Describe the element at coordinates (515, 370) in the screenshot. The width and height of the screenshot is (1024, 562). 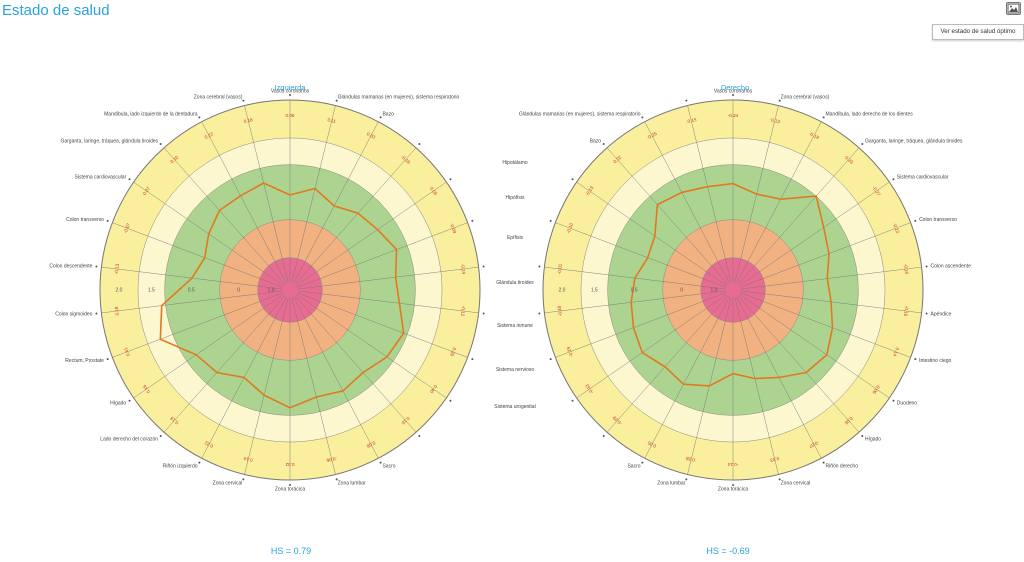
I see `organ-label: Sistema nervioso` at that location.